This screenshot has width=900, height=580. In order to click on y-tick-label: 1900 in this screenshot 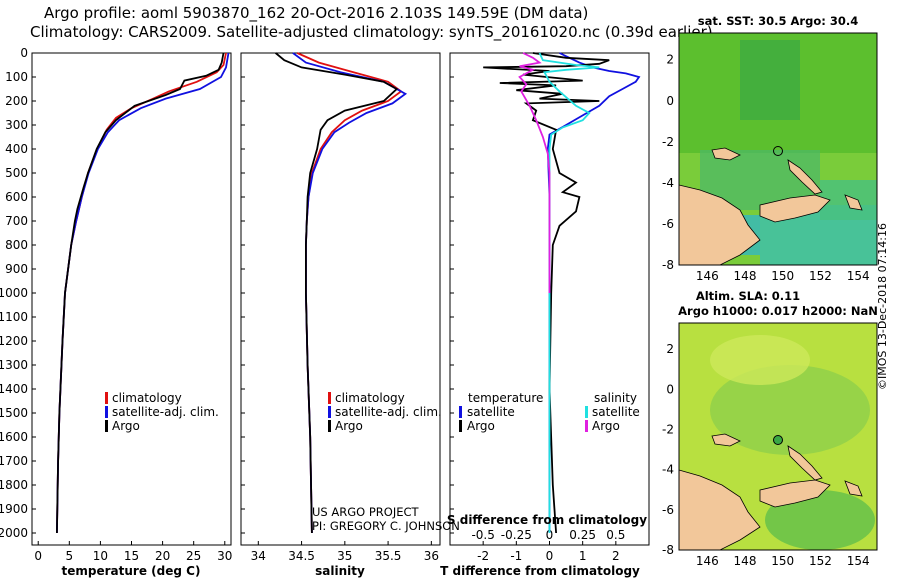, I will do `click(14, 509)`.